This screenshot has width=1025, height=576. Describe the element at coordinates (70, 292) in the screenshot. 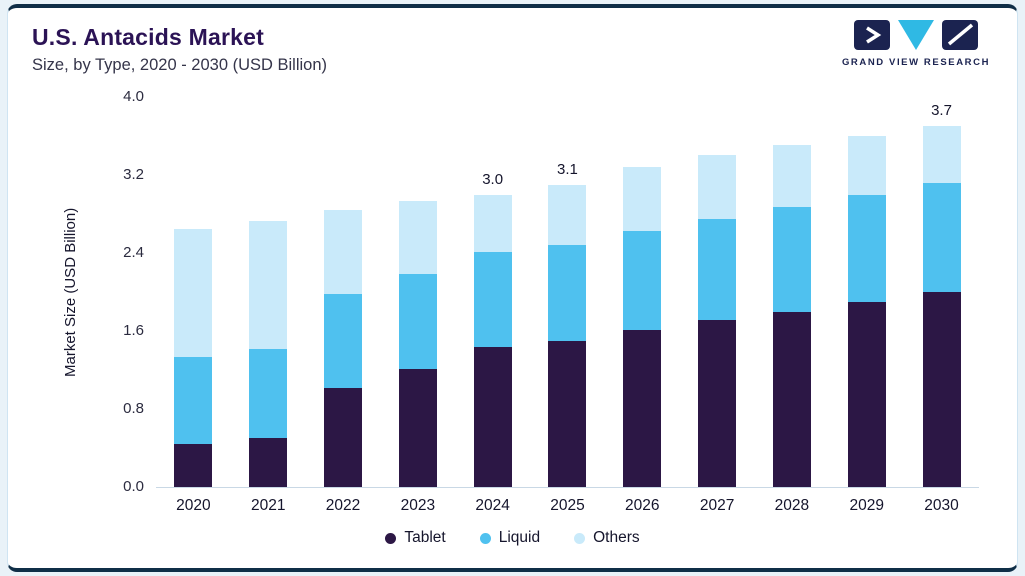

I see `y-axis-title: Market Size (USD Billion)` at that location.